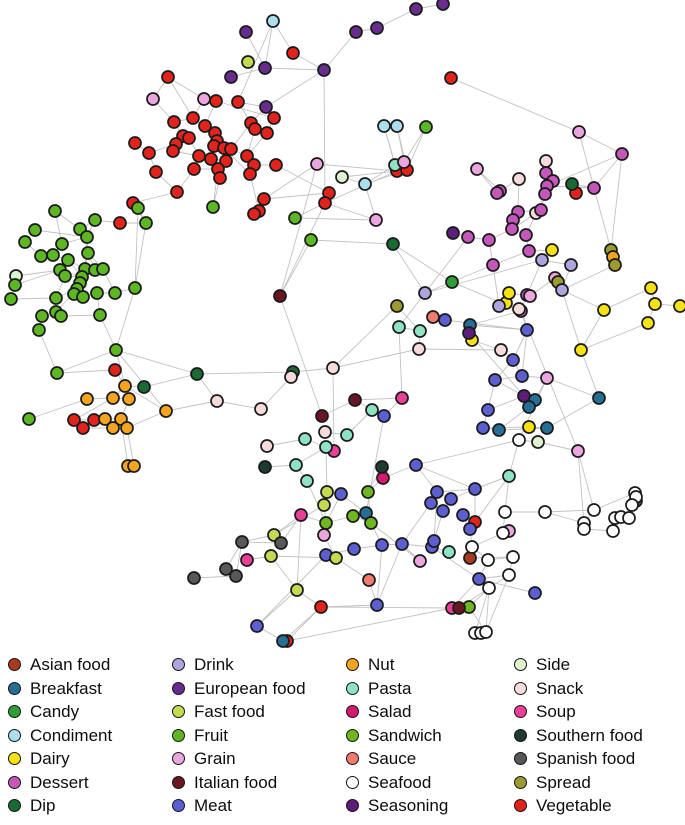  I want to click on network-node-grain, so click(153, 99).